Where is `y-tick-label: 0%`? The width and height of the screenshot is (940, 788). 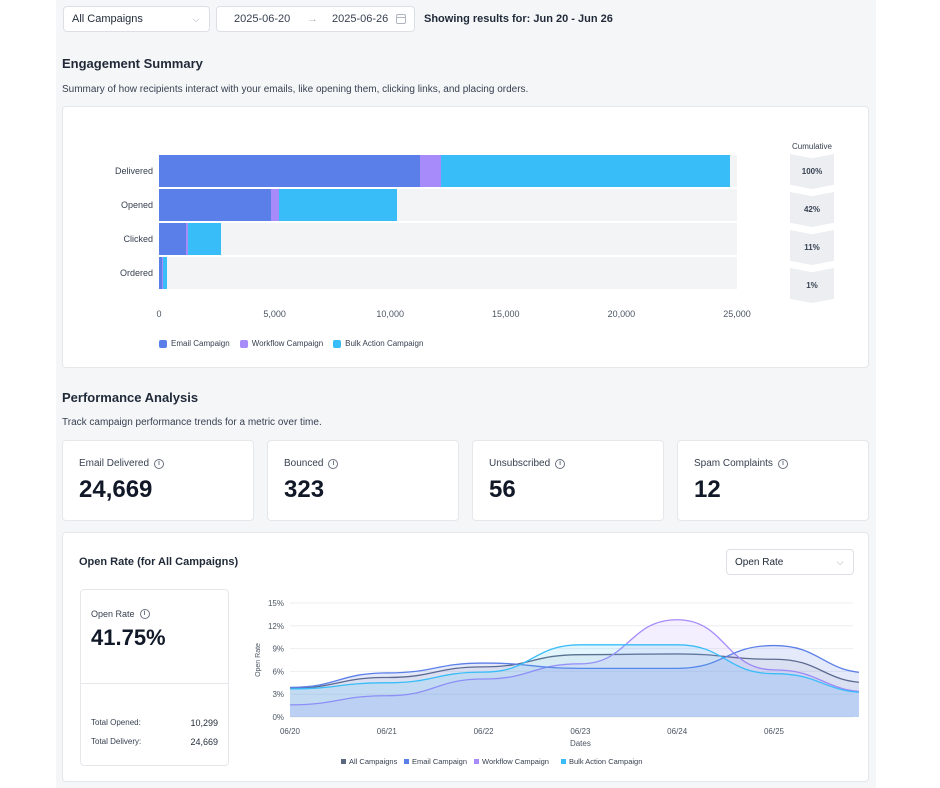 y-tick-label: 0% is located at coordinates (278, 717).